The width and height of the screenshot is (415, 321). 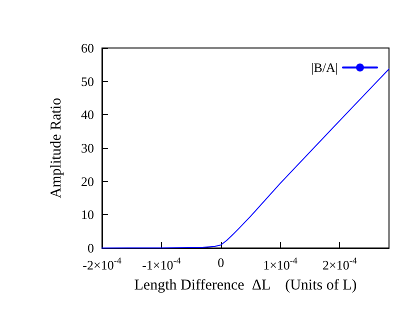 What do you see at coordinates (87, 48) in the screenshot?
I see `y-tick-label: 60` at bounding box center [87, 48].